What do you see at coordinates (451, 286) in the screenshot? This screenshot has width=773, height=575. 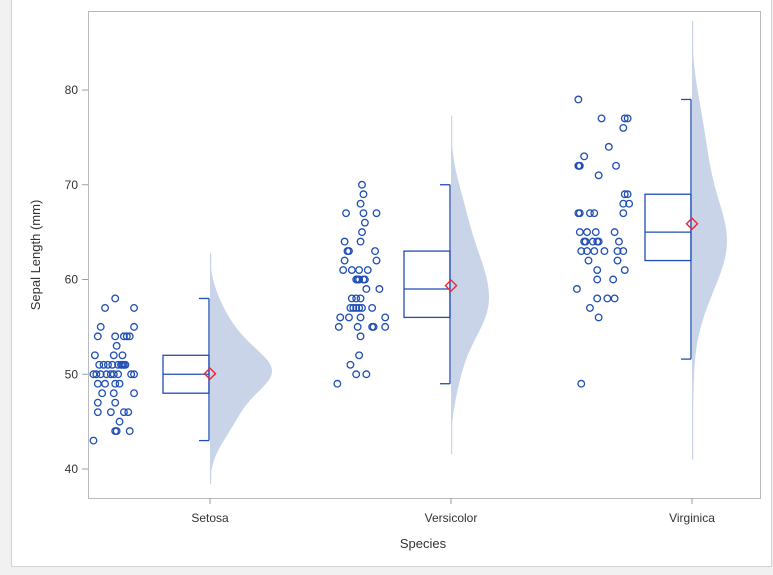 I see `mean-marker` at bounding box center [451, 286].